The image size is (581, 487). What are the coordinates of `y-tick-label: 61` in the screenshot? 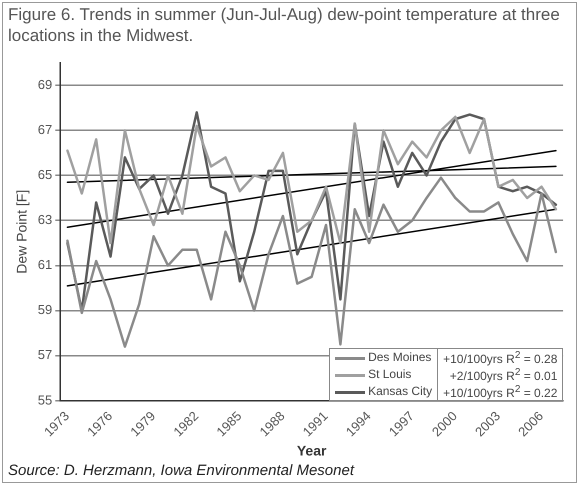 It's located at (45, 264).